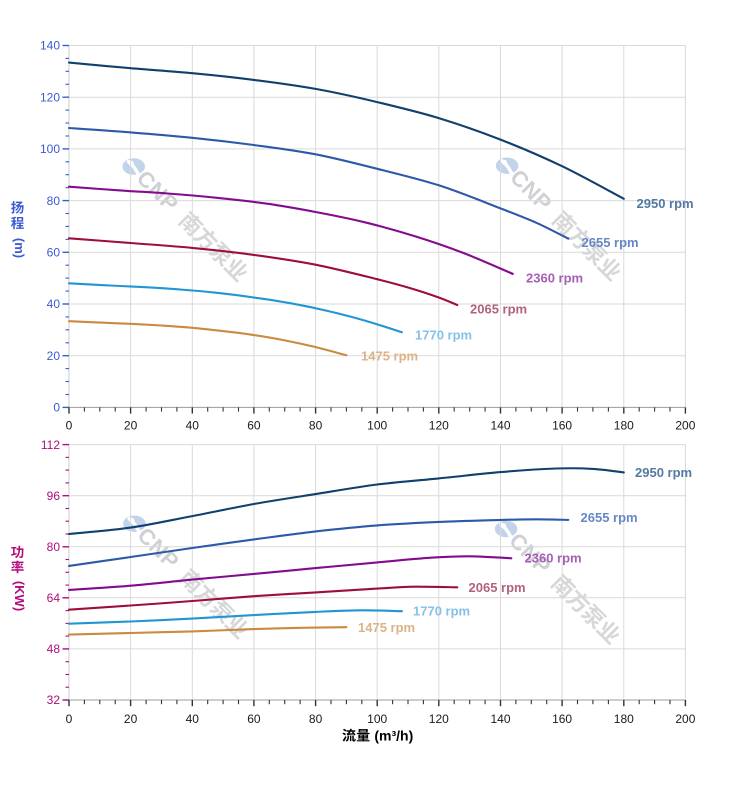  I want to click on svg-text: (KW), so click(19, 596).